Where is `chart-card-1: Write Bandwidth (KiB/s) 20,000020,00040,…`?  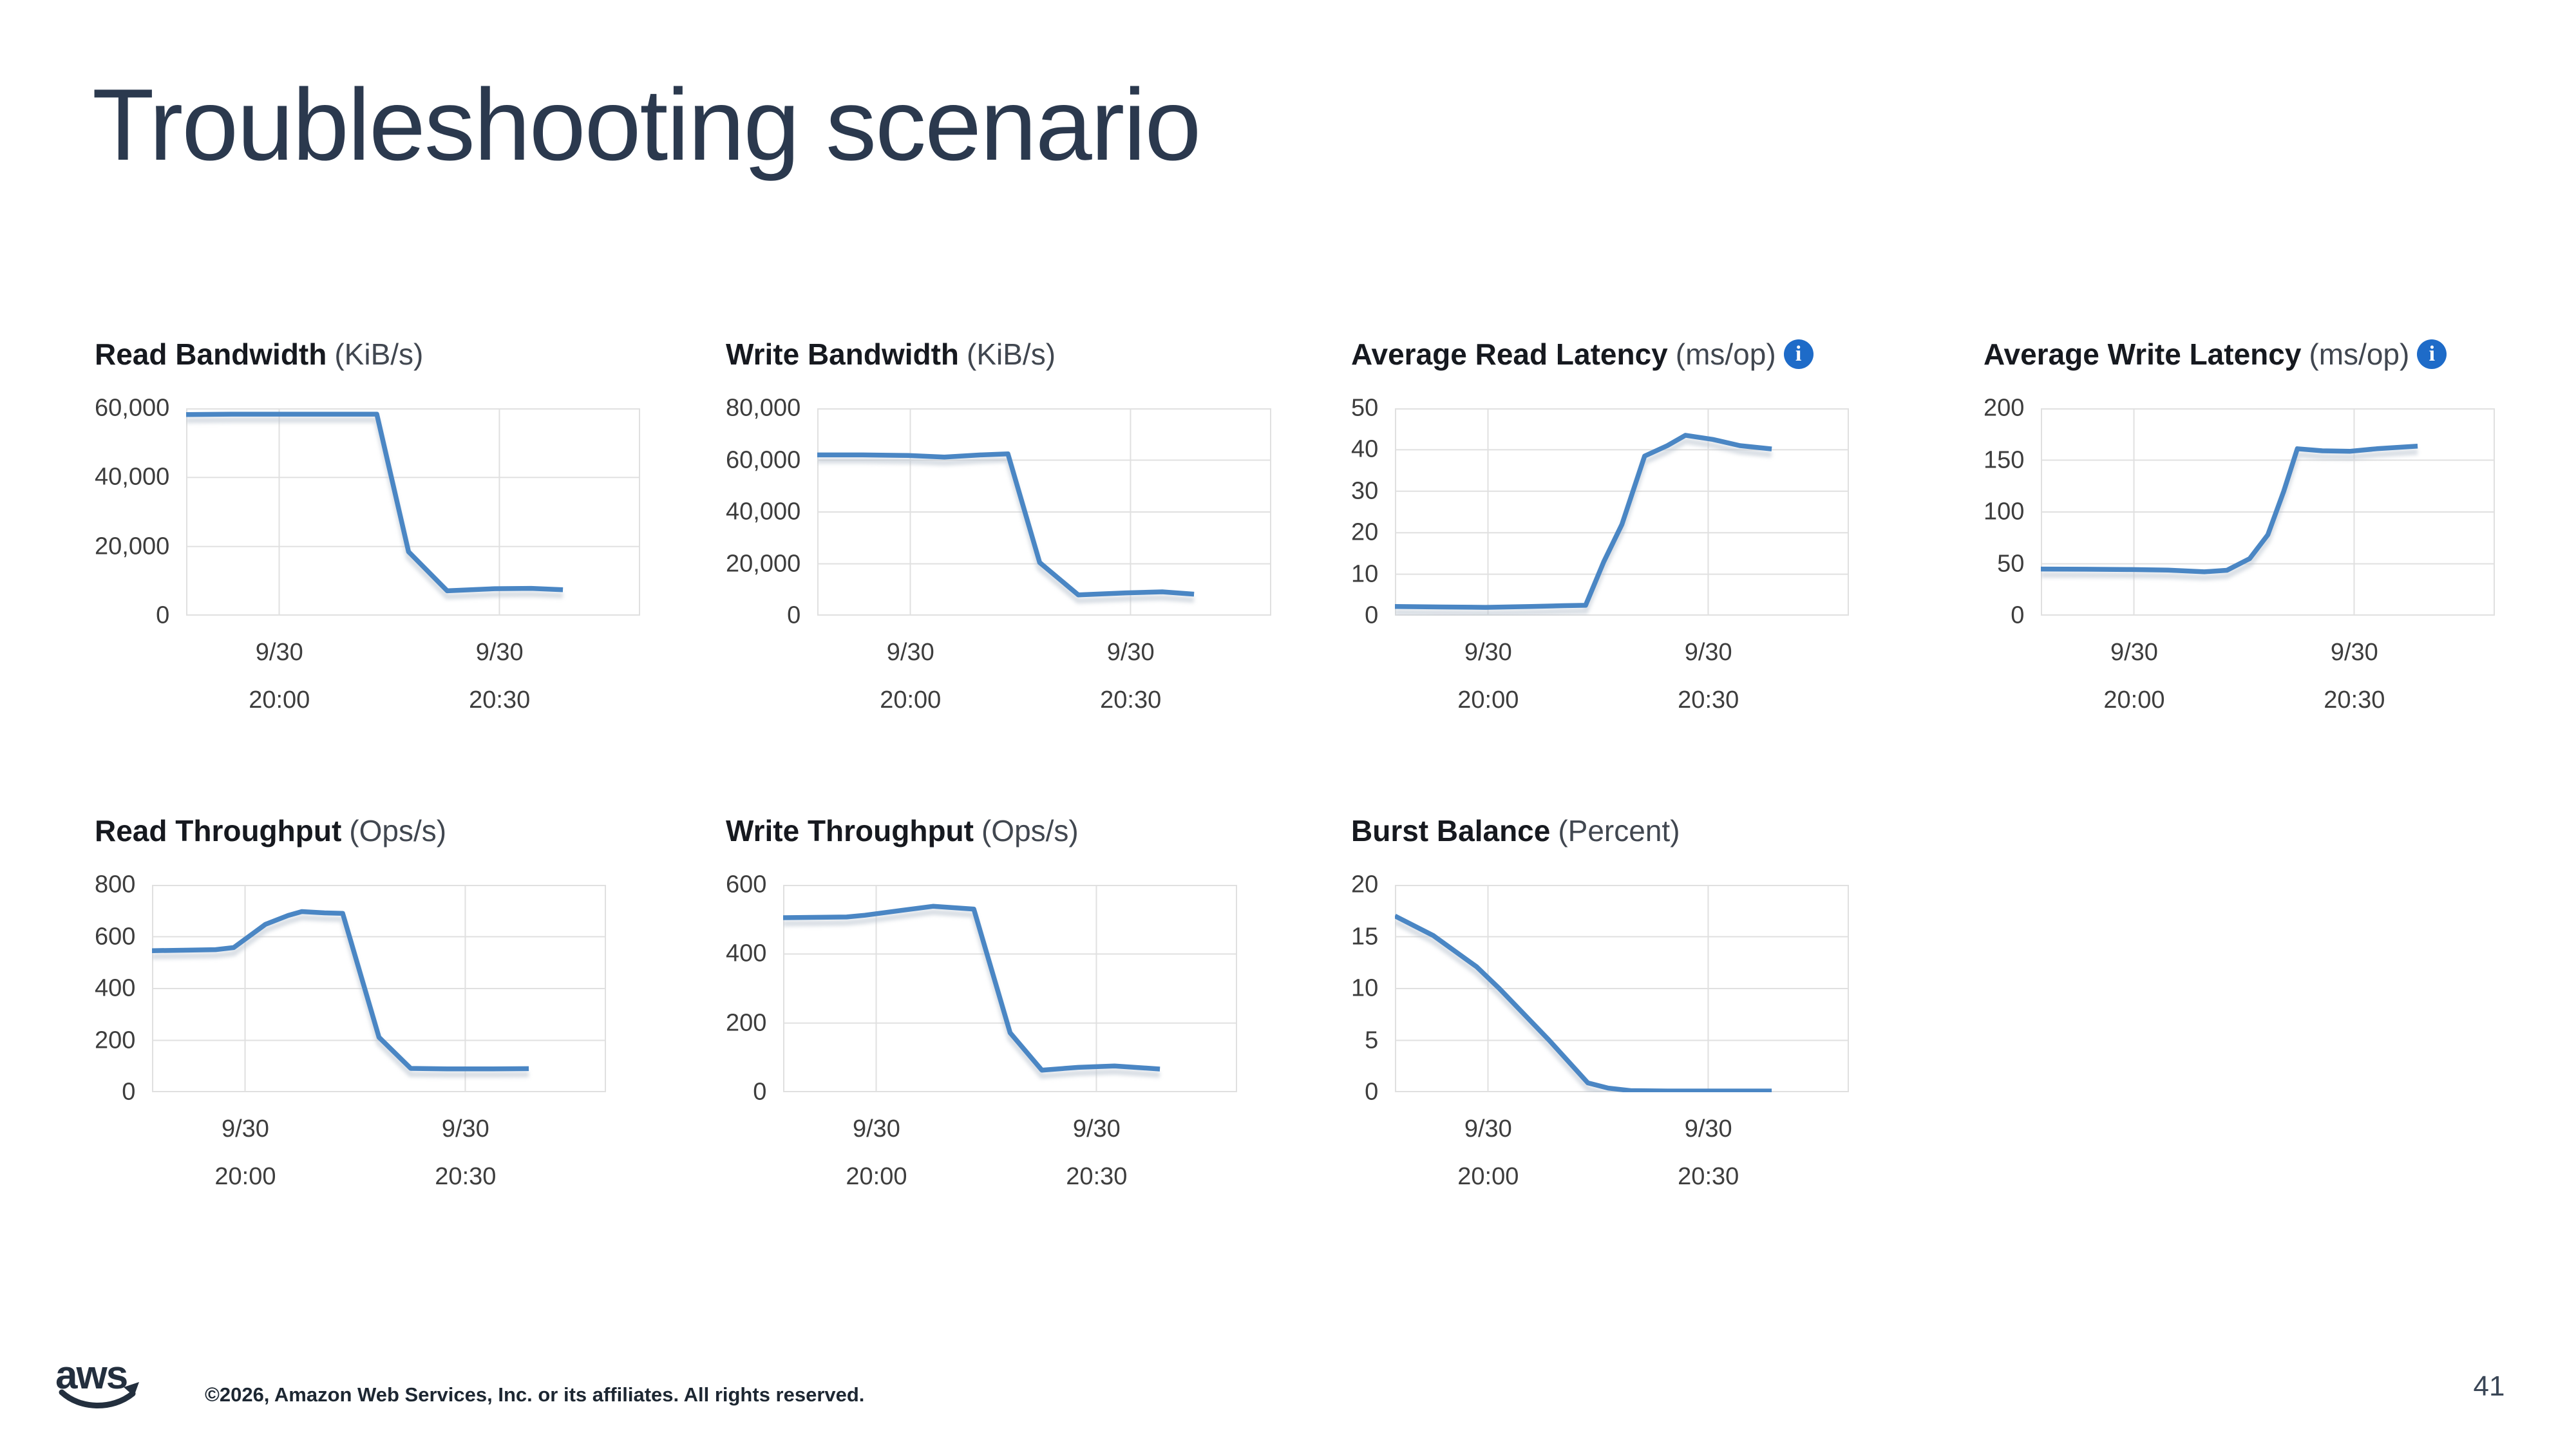 chart-card-1: Write Bandwidth (KiB/s) 20,000020,00040,… is located at coordinates (1015, 561).